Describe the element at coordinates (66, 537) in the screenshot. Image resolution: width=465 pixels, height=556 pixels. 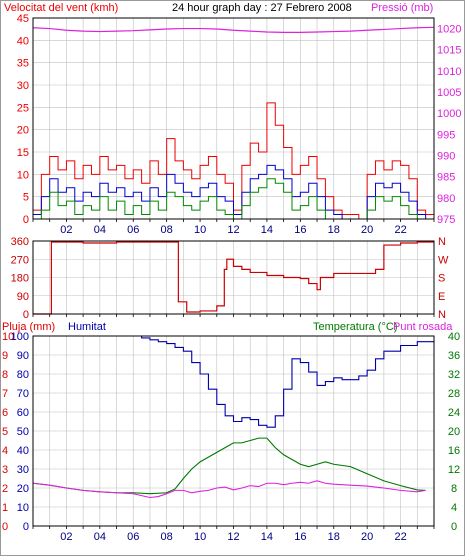
I see `climate-x-tick-label: 02` at that location.